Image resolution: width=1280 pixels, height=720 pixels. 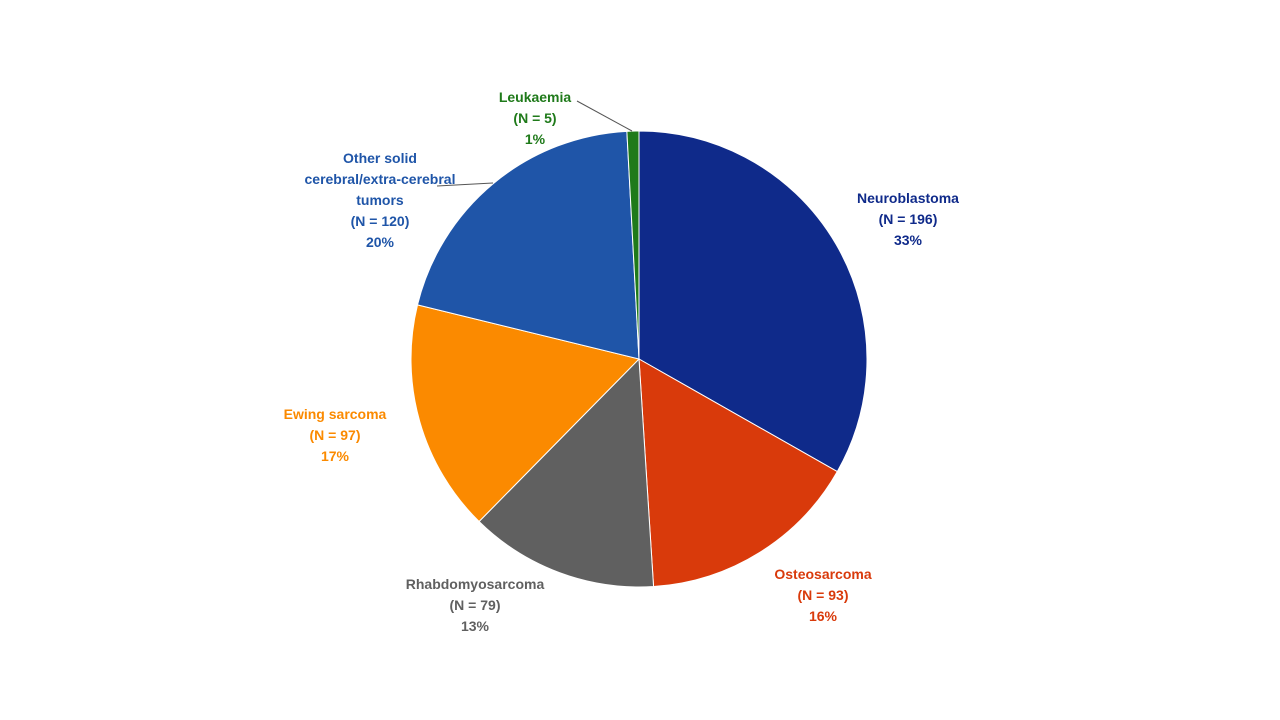 I want to click on slice-label: Osteosarcoma (N = 93) 16%, so click(x=823, y=595).